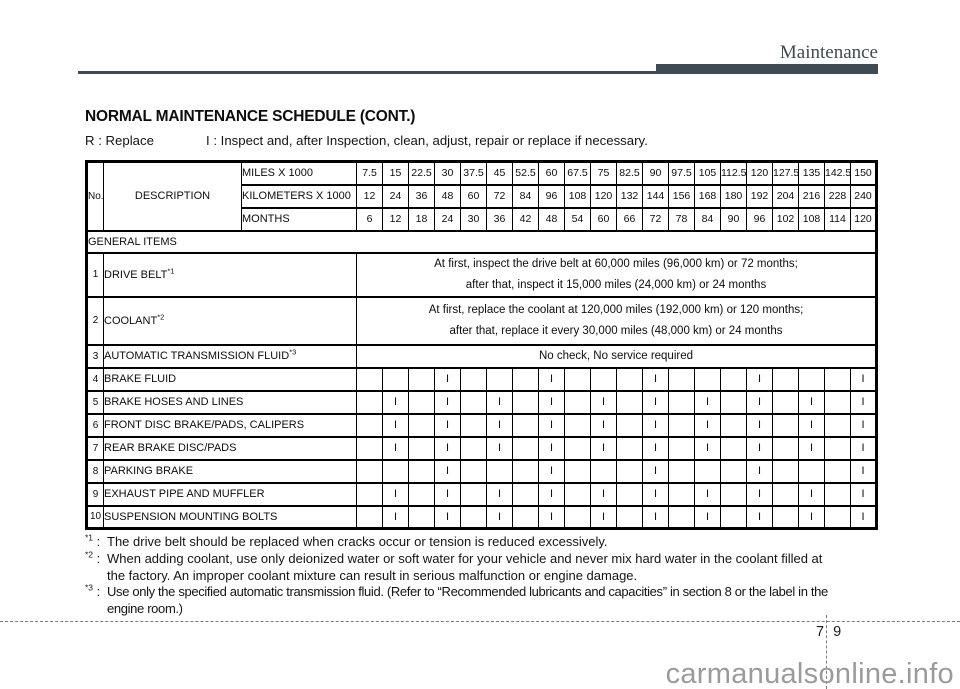 The height and width of the screenshot is (689, 960). I want to click on section-title: GENERAL ITEMS, so click(481, 241).